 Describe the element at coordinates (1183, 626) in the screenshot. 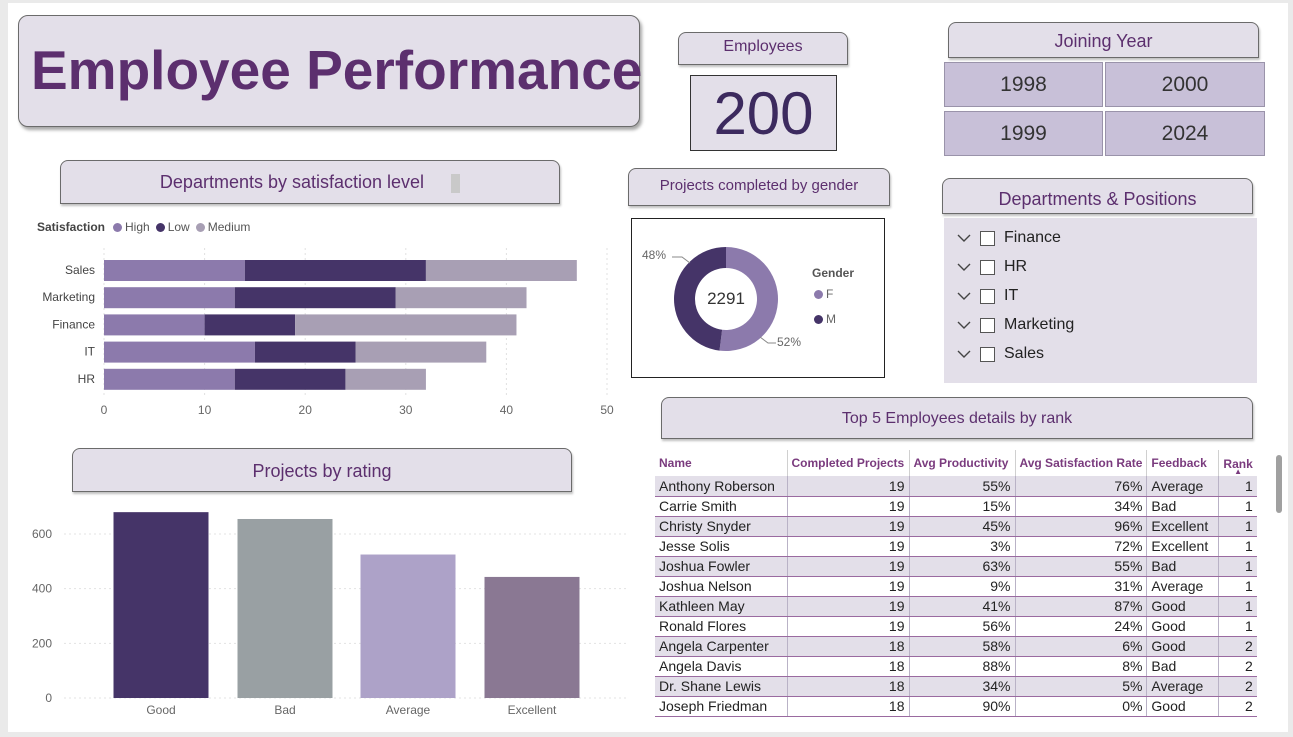

I see `cell-feedback: Good` at that location.